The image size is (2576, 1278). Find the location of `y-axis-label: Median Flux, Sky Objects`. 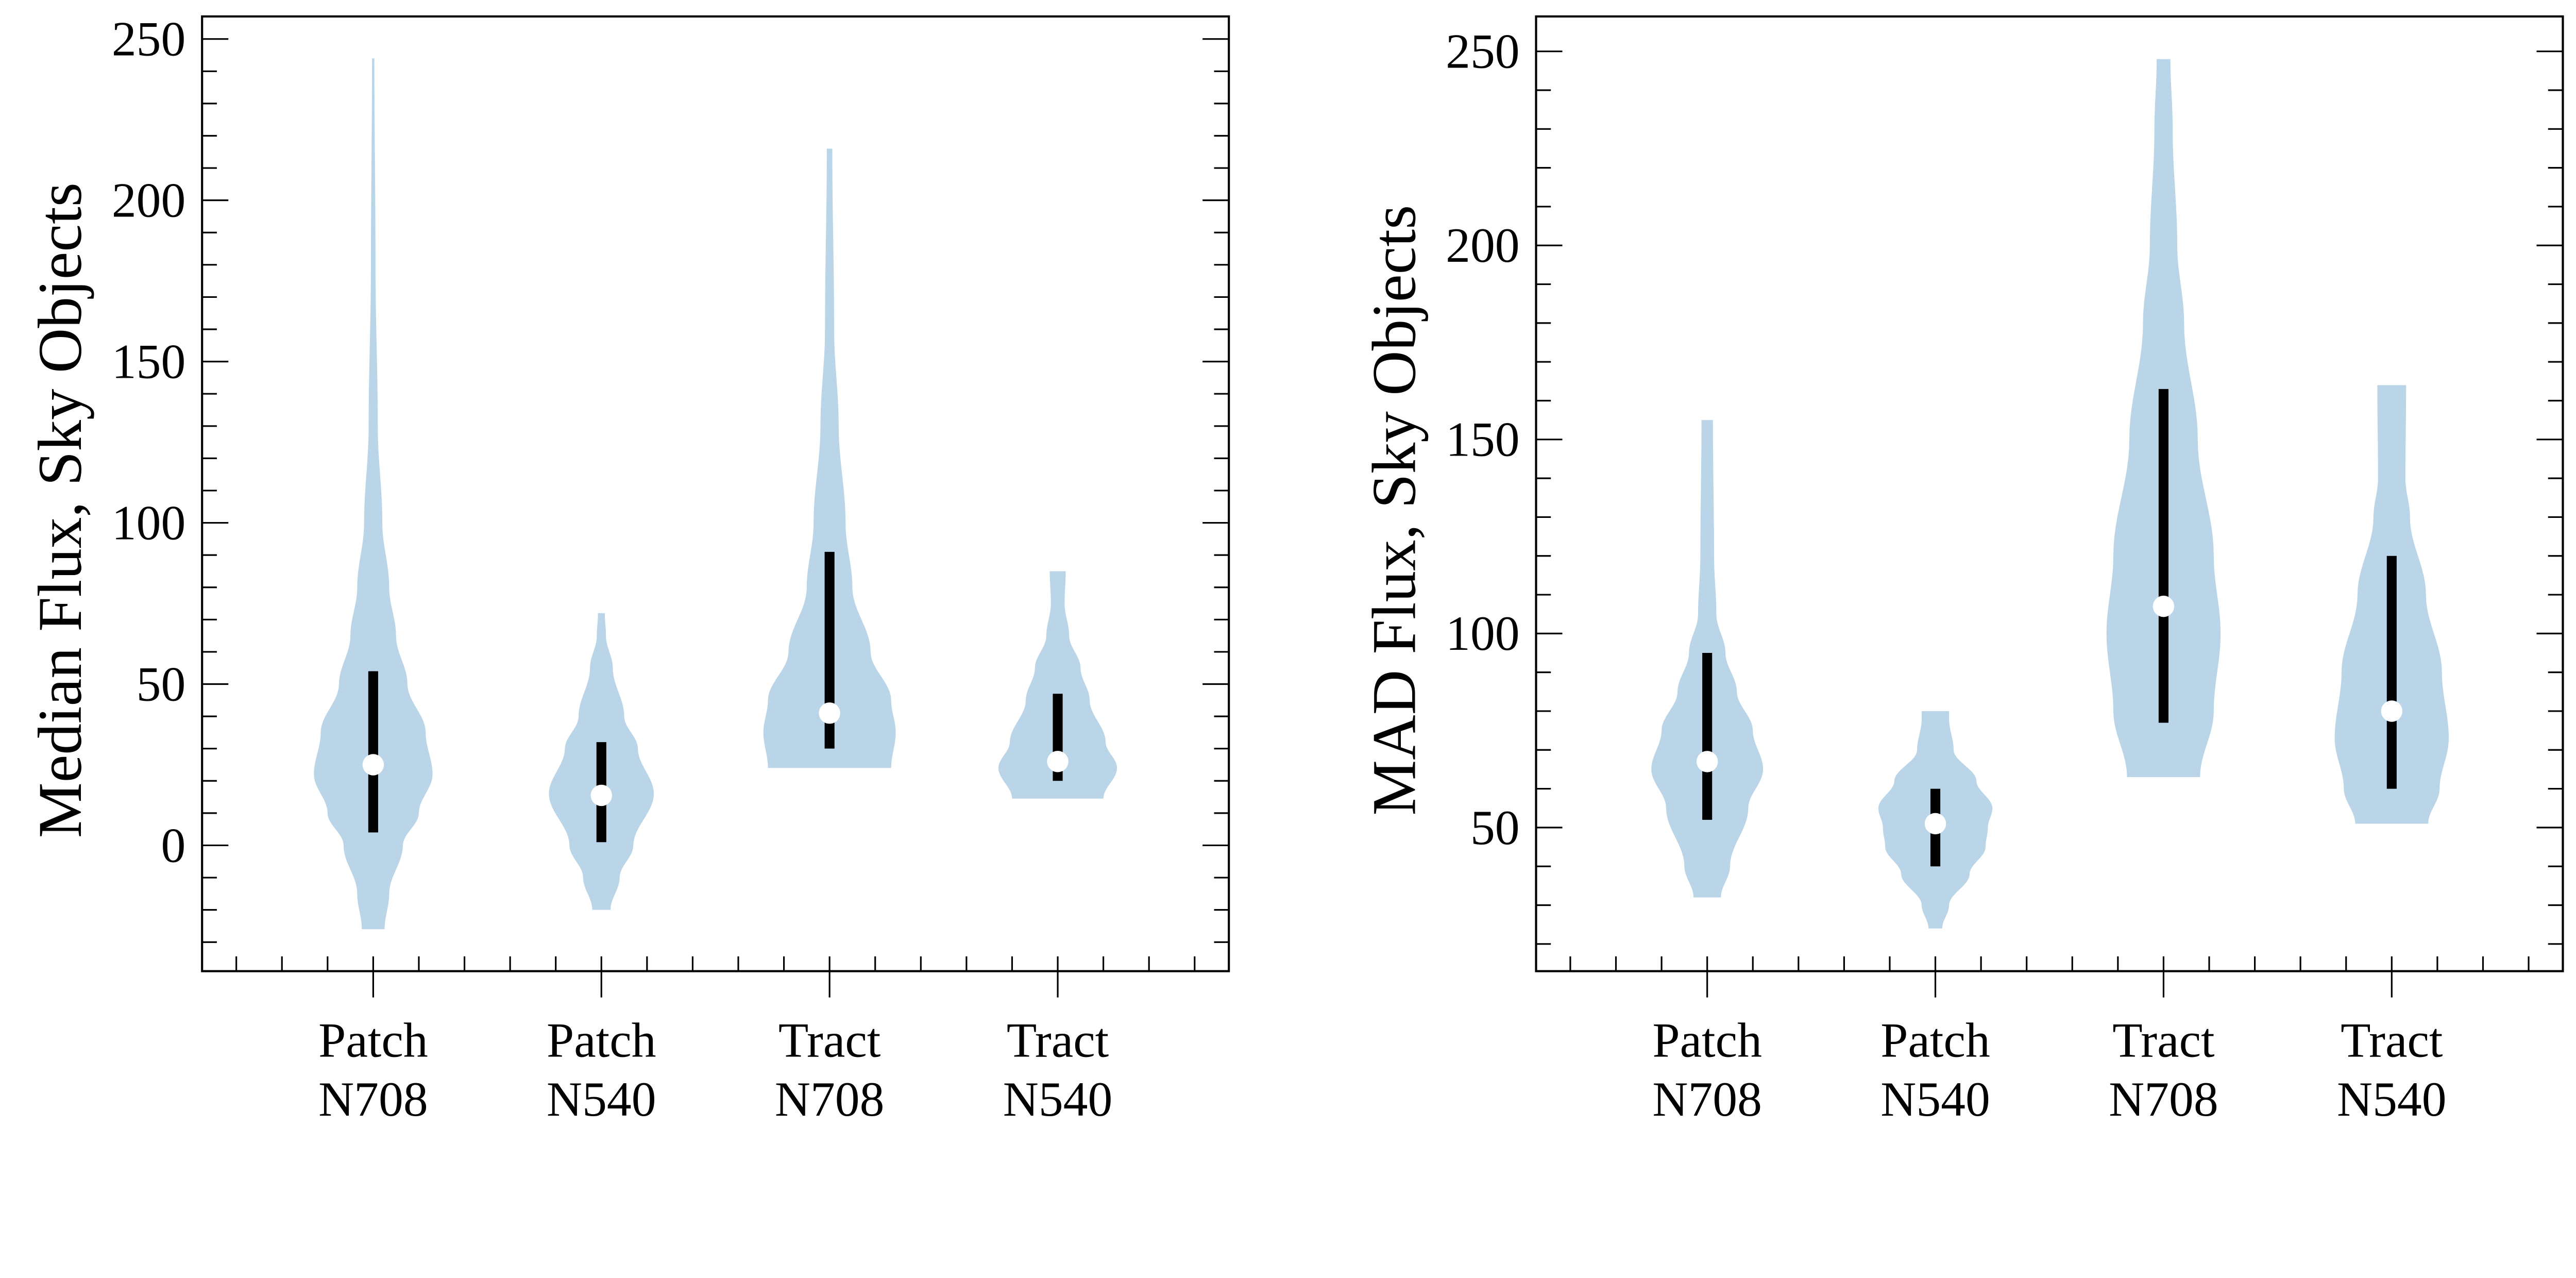

y-axis-label: Median Flux, Sky Objects is located at coordinates (60, 510).